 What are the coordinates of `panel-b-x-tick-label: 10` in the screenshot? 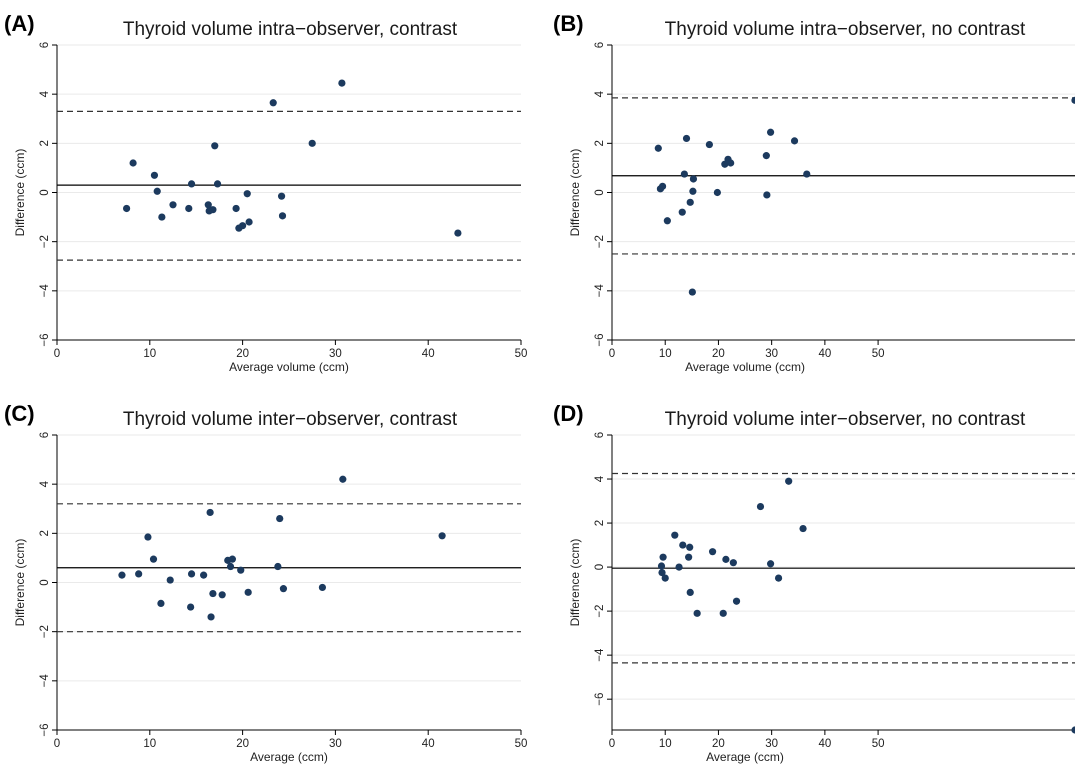 It's located at (665, 354).